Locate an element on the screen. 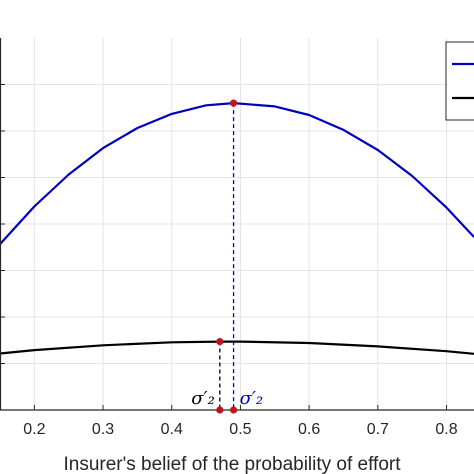  legend-box is located at coordinates (459, 81).